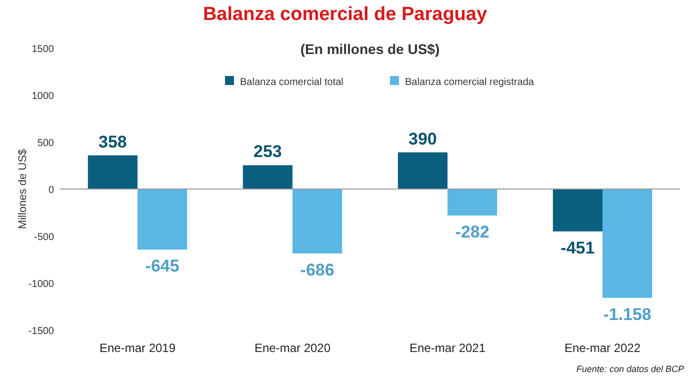 The height and width of the screenshot is (378, 690). What do you see at coordinates (43, 96) in the screenshot?
I see `y-tick-label: 1000` at bounding box center [43, 96].